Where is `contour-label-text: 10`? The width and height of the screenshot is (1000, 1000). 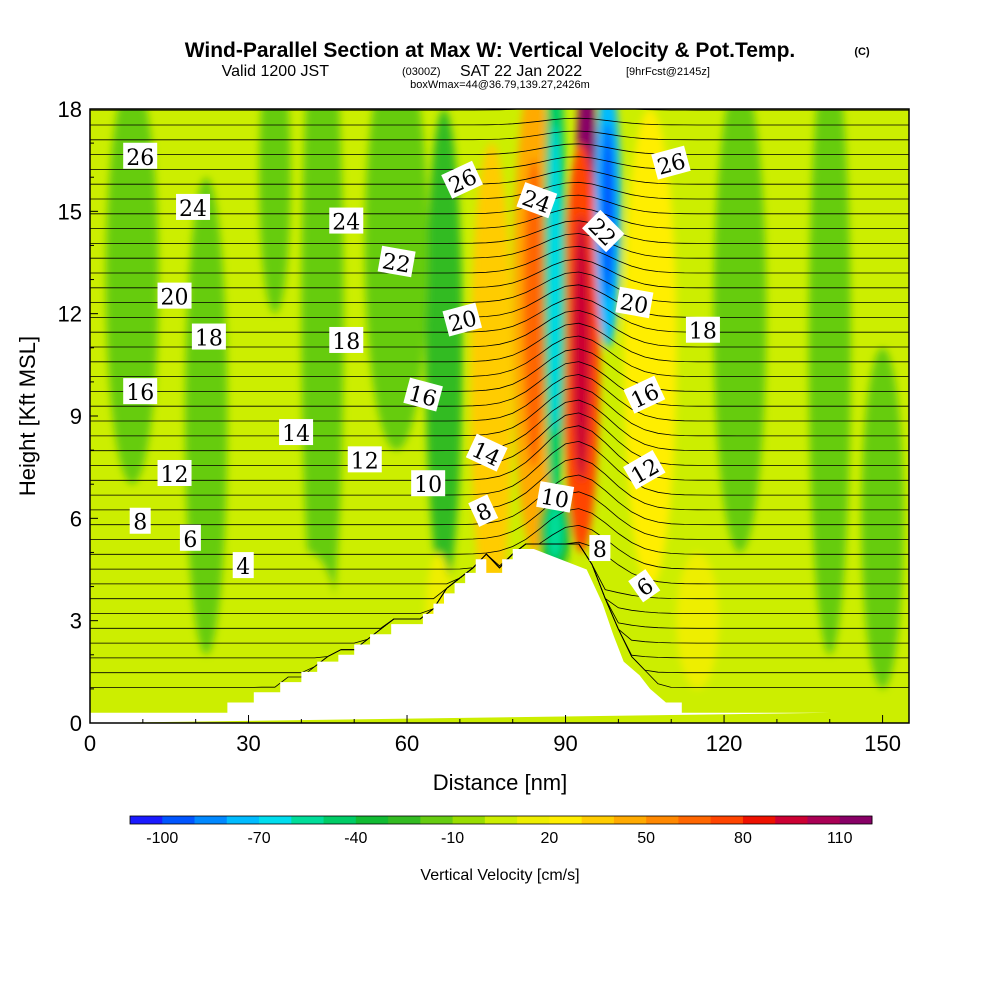
contour-label-text: 10 is located at coordinates (555, 499).